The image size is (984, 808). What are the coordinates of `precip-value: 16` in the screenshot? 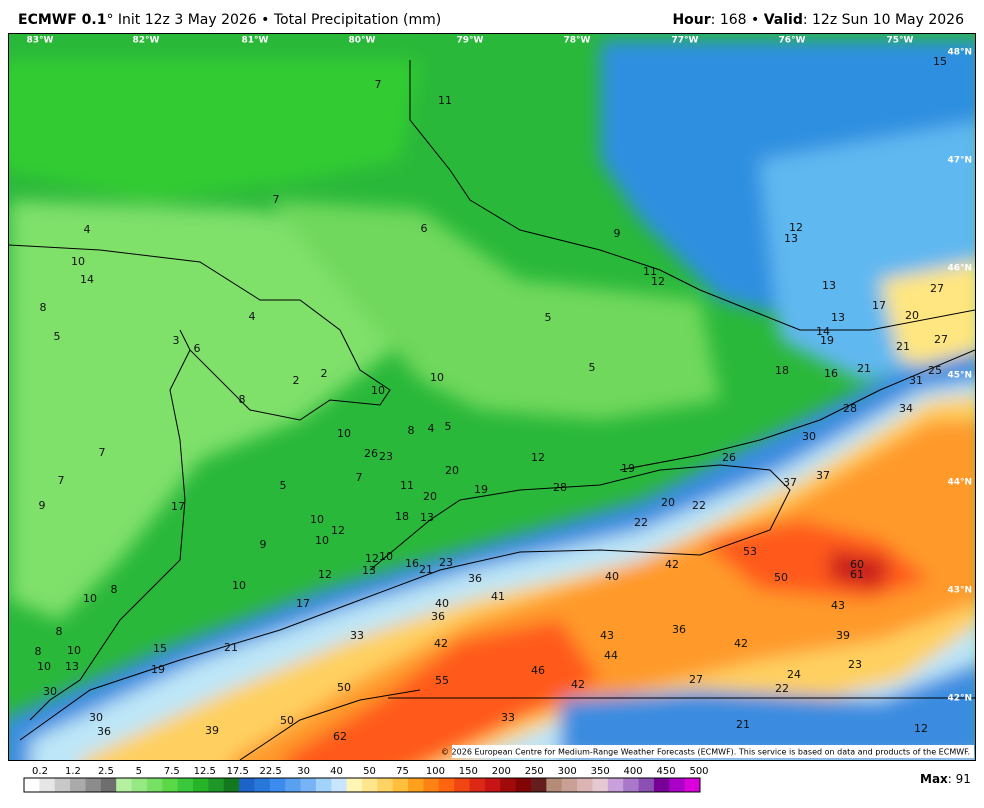 It's located at (831, 373).